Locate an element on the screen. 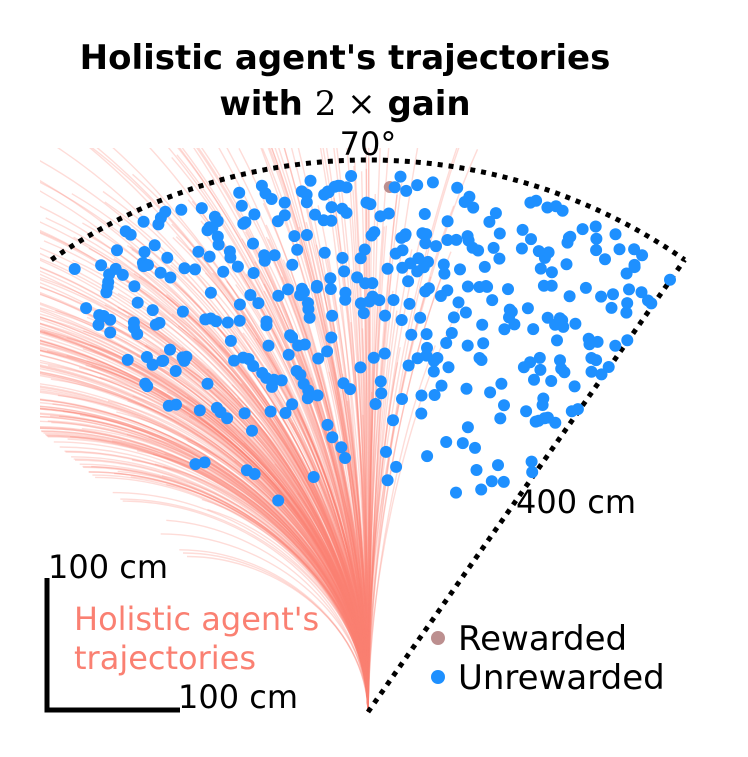 This screenshot has height=757, width=748. distance-arc-boundary is located at coordinates (368, 209).